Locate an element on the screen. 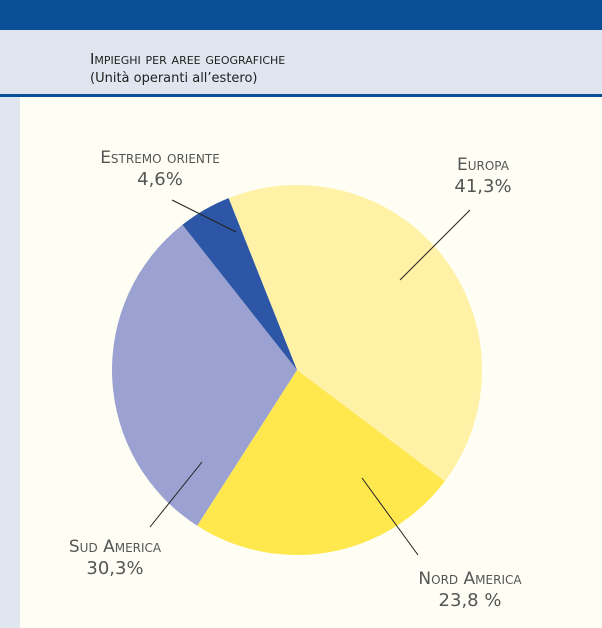 This screenshot has height=628, width=602. slice-value-label: 41,3% is located at coordinates (482, 186).